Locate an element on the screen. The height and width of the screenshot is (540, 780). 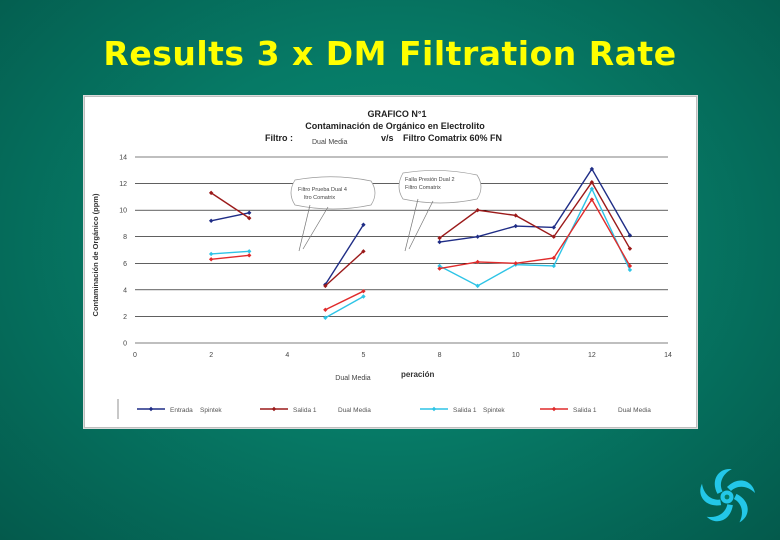
filter-right-label: Filtro Comatrix 60% FN is located at coordinates (452, 138).